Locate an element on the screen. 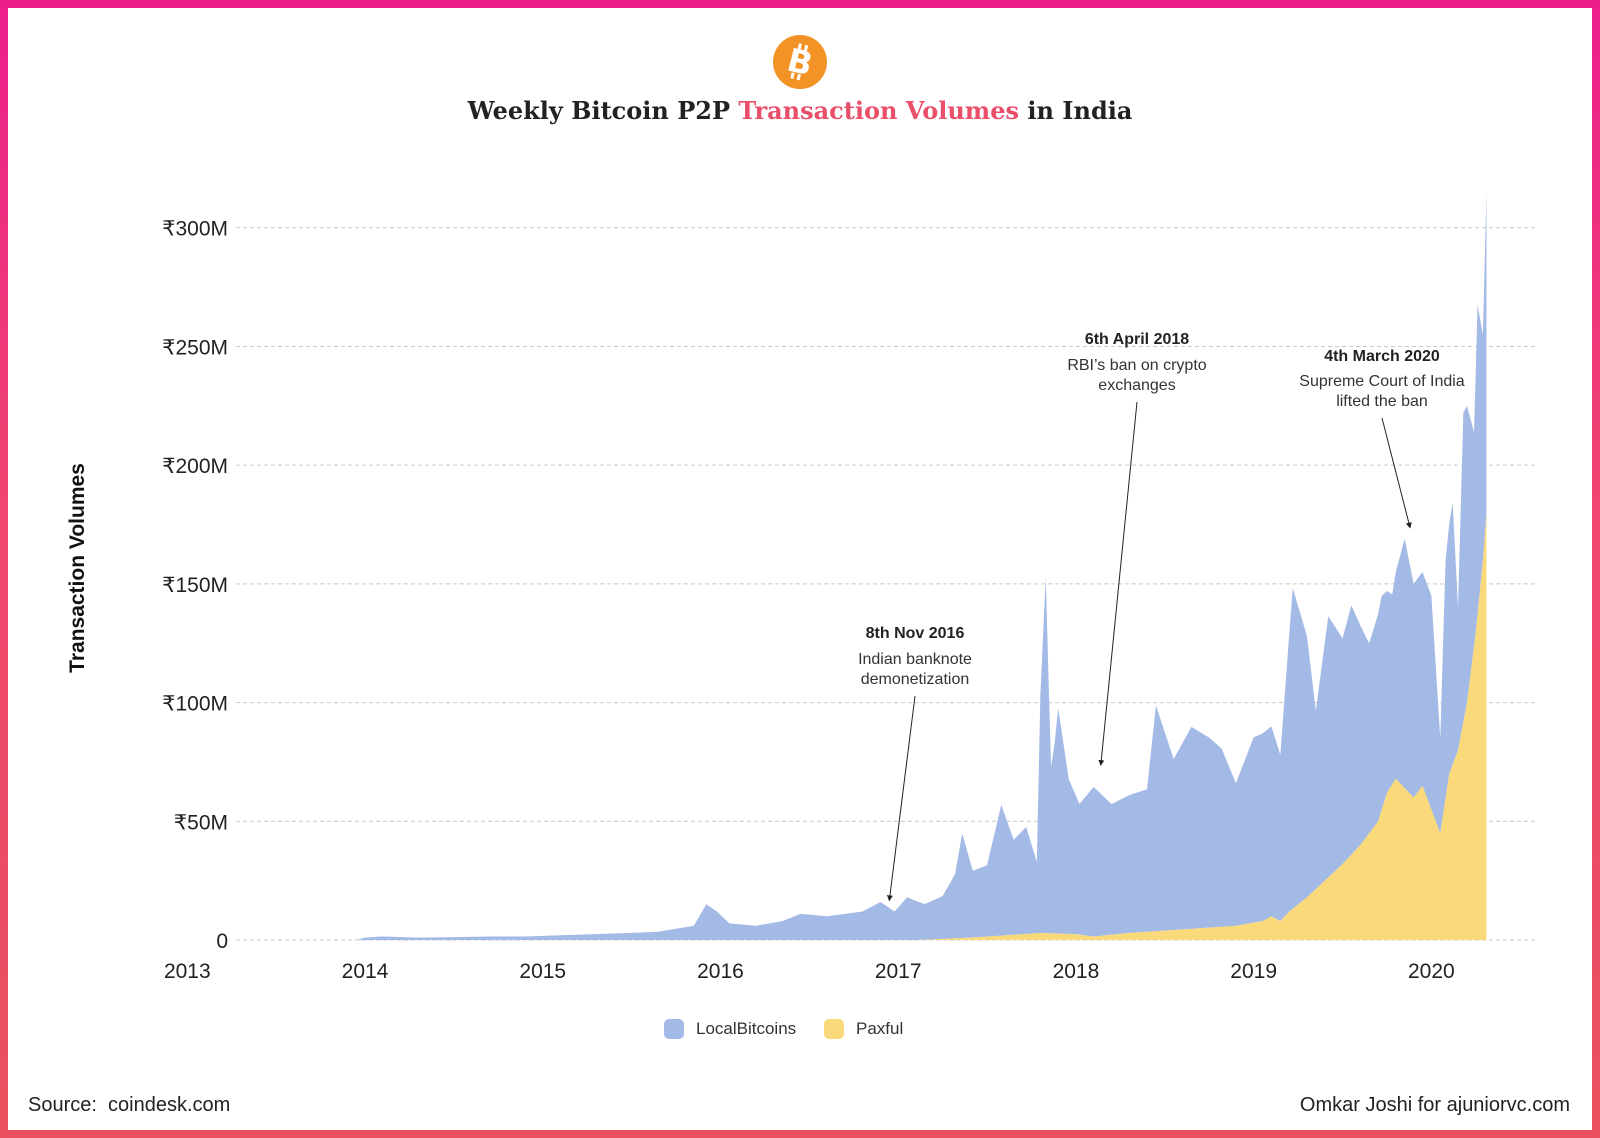  title-highlight: Transaction Volumes is located at coordinates (878, 110).